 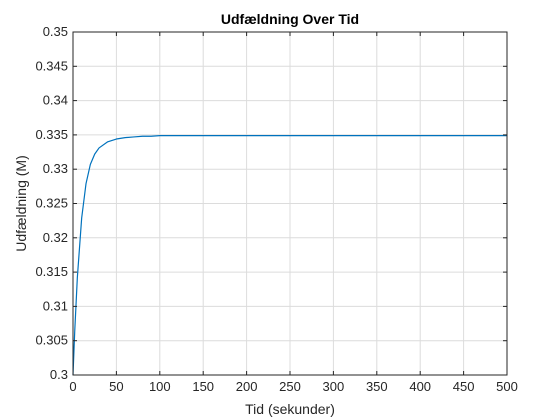 I want to click on y-tick-label: 0.345, so click(x=51, y=65).